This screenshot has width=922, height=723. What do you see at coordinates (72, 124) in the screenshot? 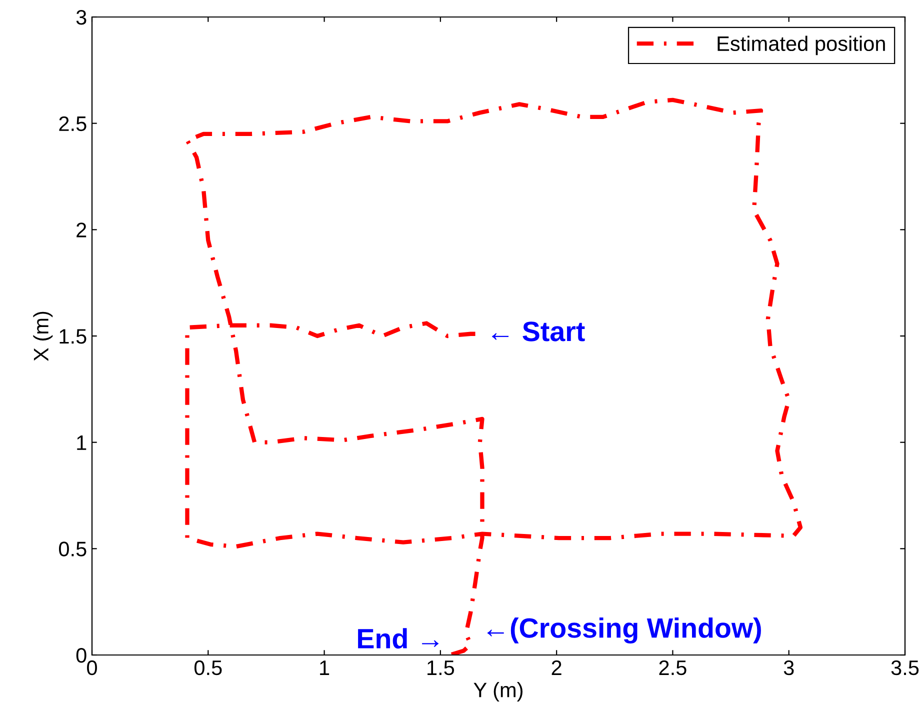
I see `y-tick-label: 2.5` at bounding box center [72, 124].